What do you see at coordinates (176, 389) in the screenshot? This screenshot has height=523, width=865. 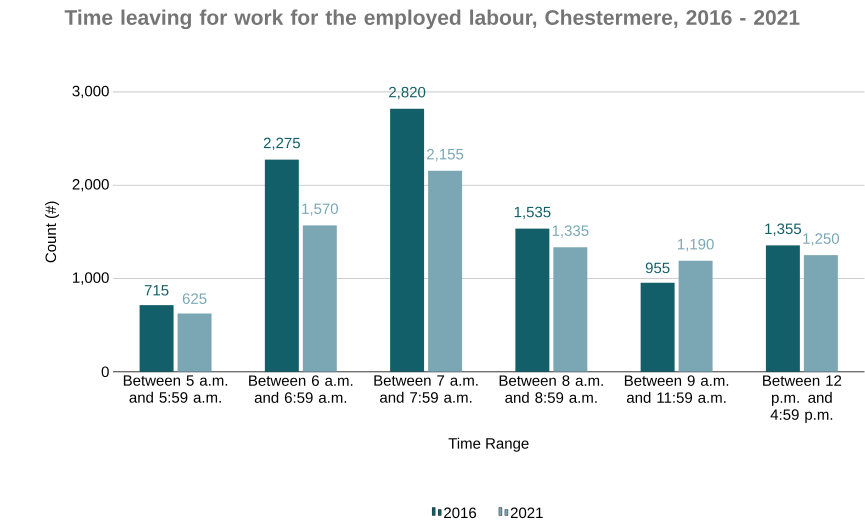 I see `x-tick-label: Between 5 a.m. and 5:59 a.m.` at bounding box center [176, 389].